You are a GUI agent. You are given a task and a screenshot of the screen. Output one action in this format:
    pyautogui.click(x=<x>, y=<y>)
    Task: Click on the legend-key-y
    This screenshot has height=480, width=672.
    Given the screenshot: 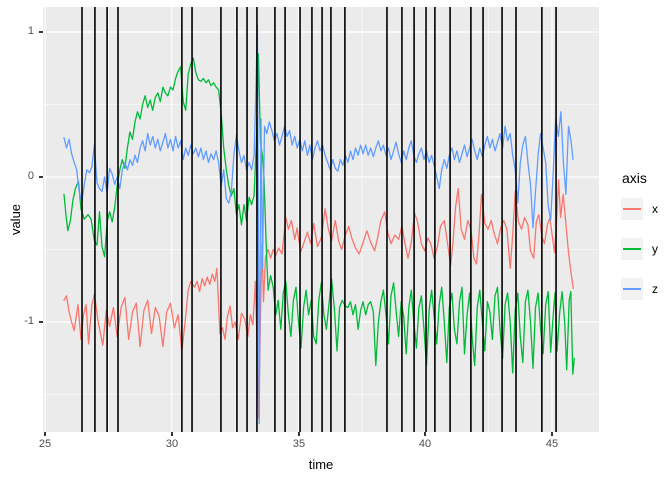 What is the action you would take?
    pyautogui.click(x=632, y=249)
    